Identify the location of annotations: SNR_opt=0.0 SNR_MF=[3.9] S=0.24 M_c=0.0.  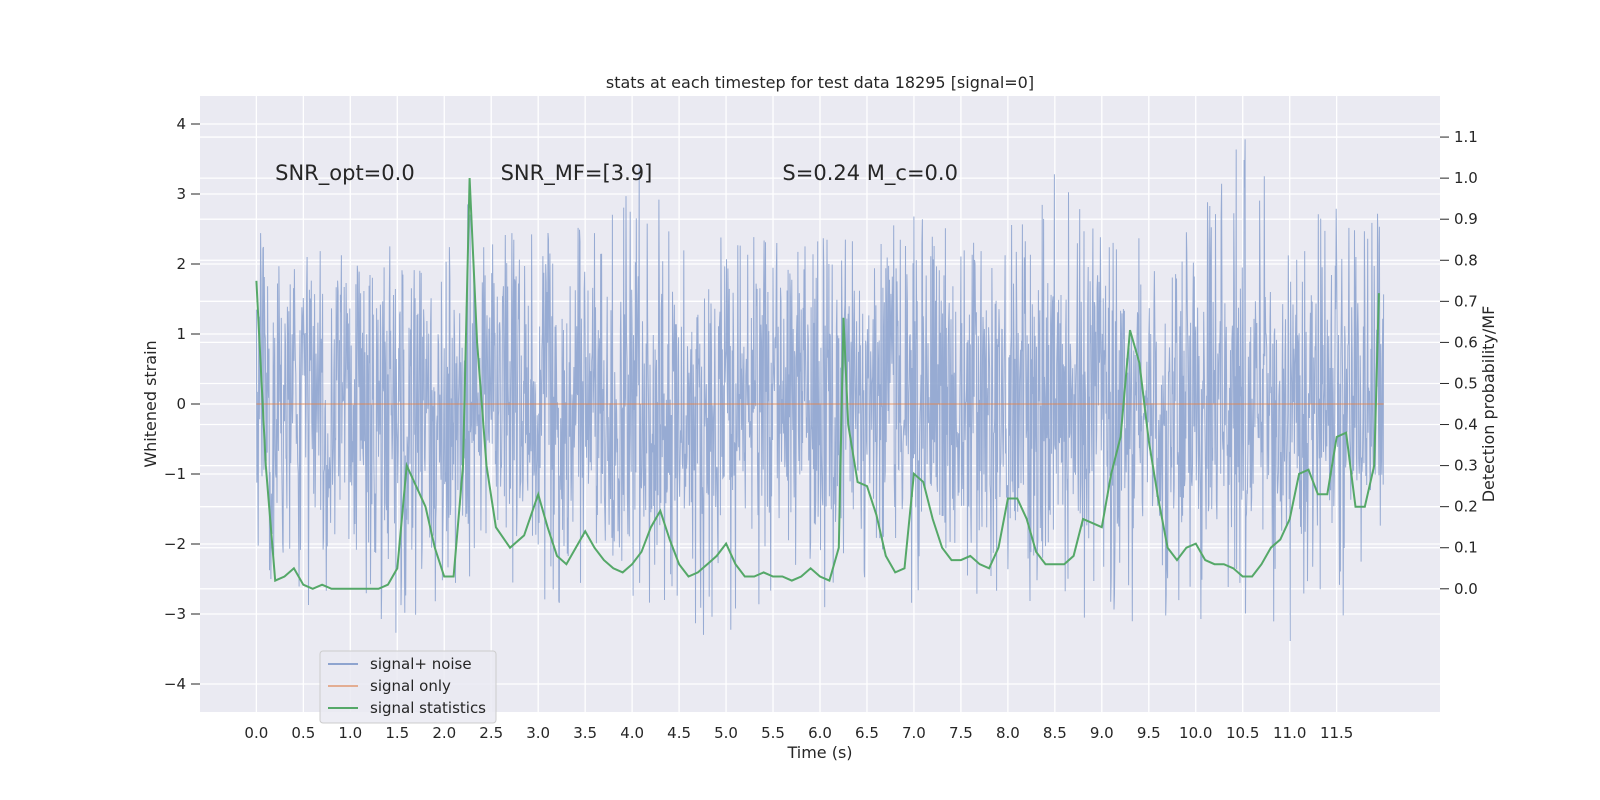
(616, 173).